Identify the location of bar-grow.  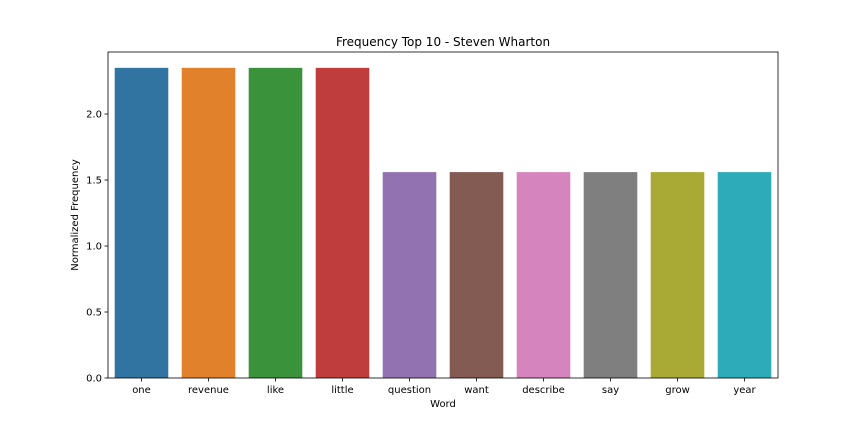
(677, 275).